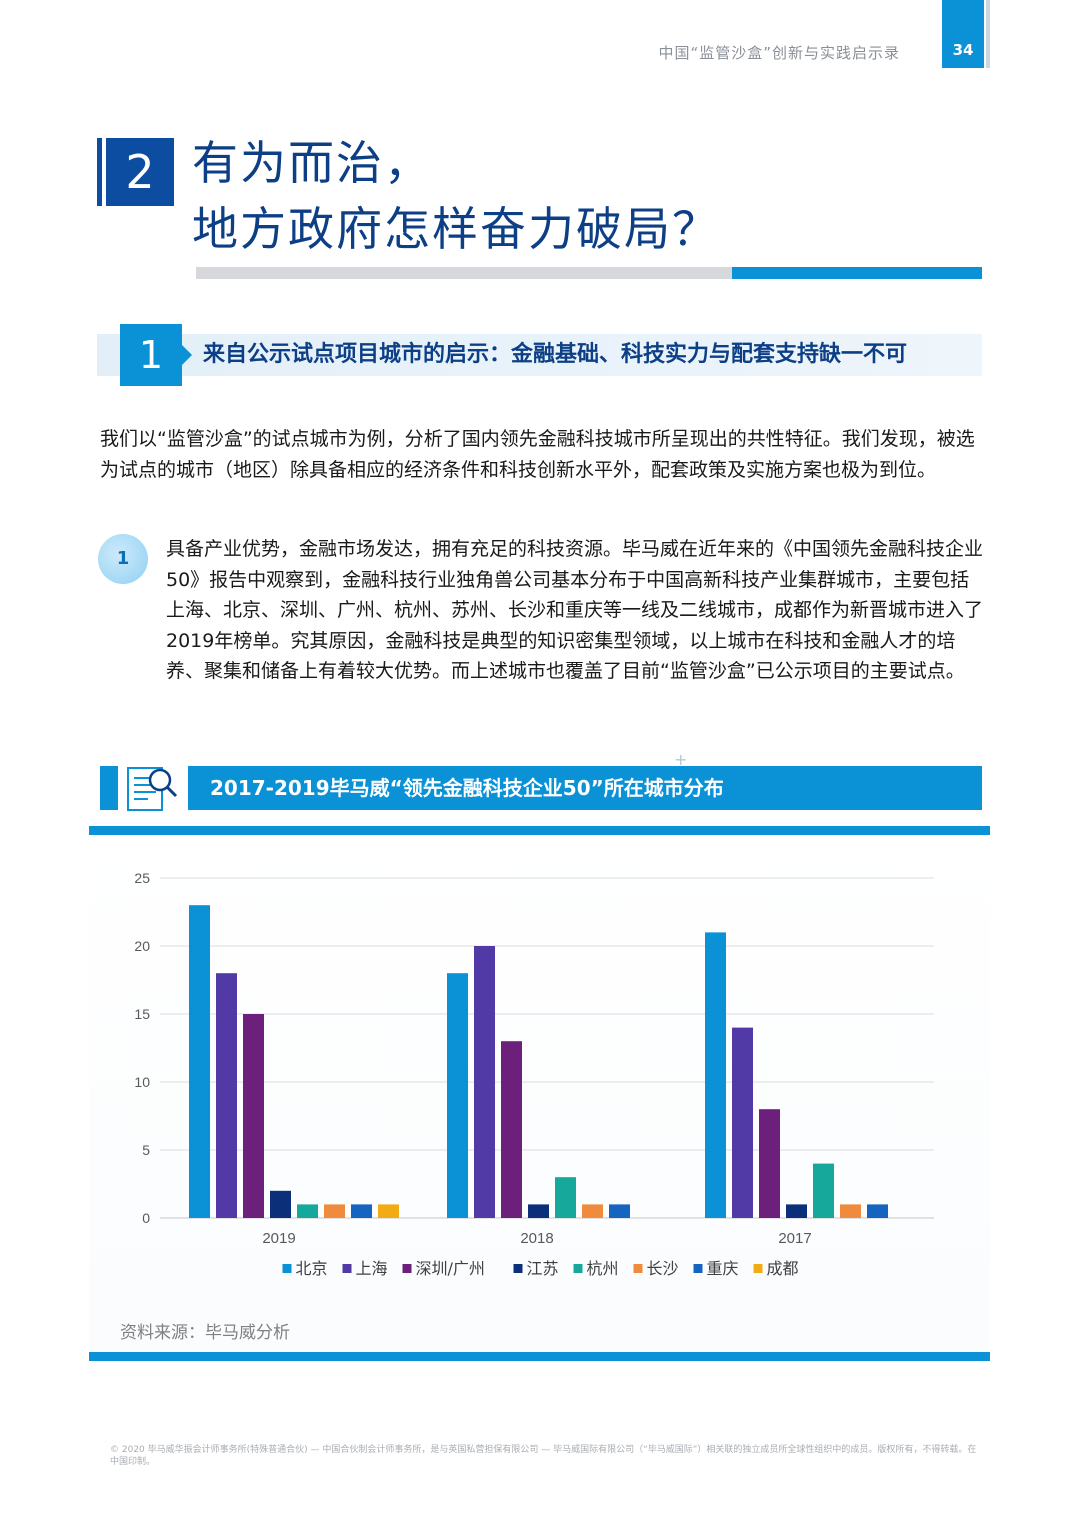 The width and height of the screenshot is (1080, 1515). What do you see at coordinates (796, 1211) in the screenshot?
I see `bar-2017-江苏` at bounding box center [796, 1211].